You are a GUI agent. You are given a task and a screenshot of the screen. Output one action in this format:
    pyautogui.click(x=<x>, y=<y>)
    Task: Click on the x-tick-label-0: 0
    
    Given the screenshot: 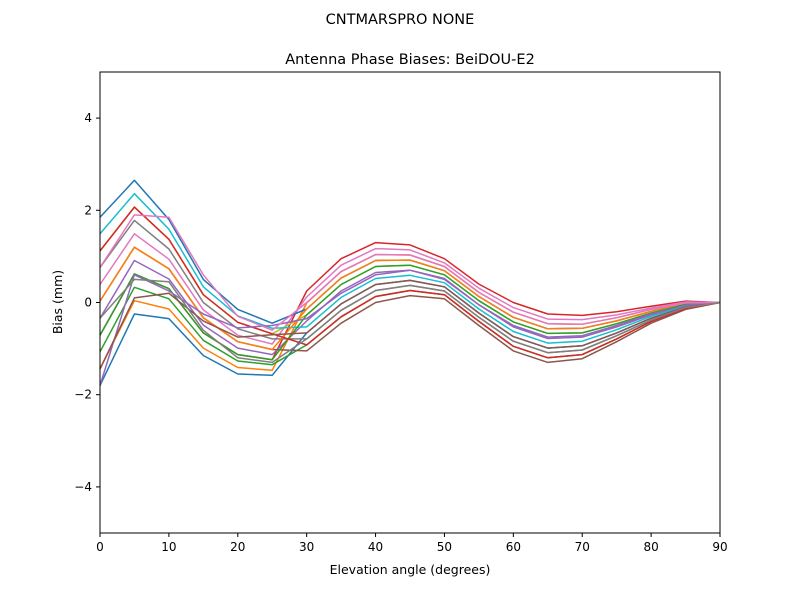 What is the action you would take?
    pyautogui.click(x=100, y=547)
    